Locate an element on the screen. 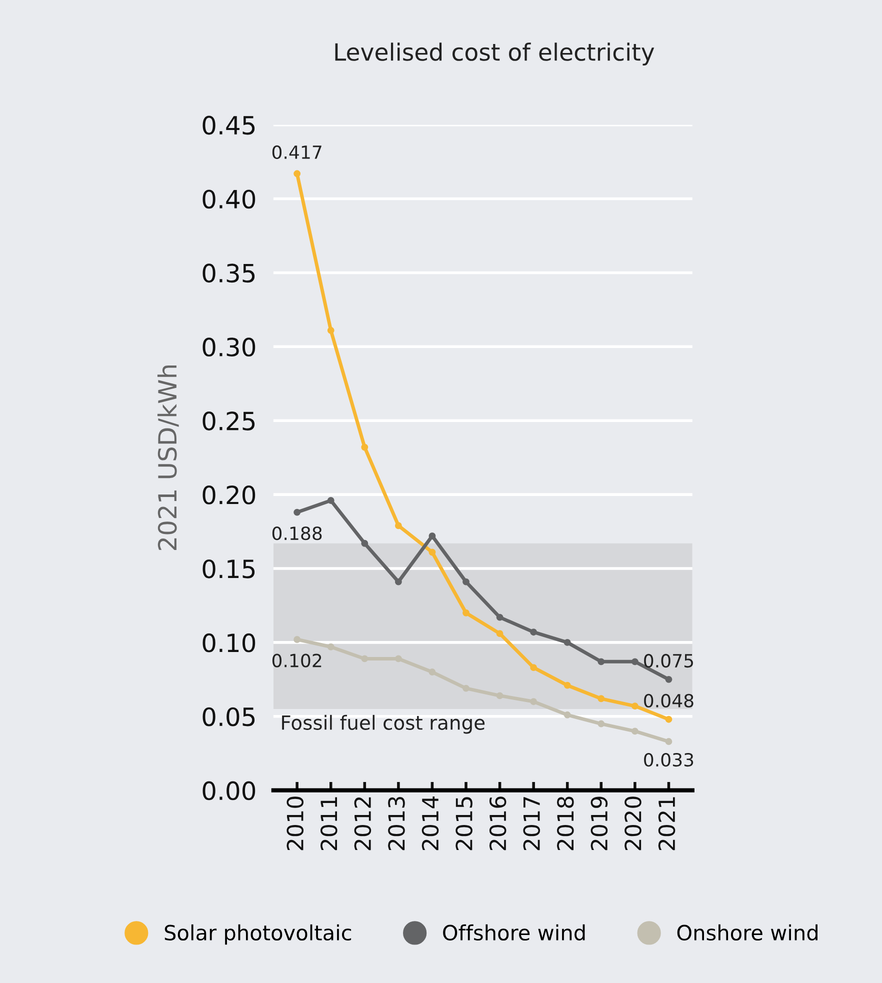 The image size is (882, 983). y-tick-label: 0.30 is located at coordinates (229, 347).